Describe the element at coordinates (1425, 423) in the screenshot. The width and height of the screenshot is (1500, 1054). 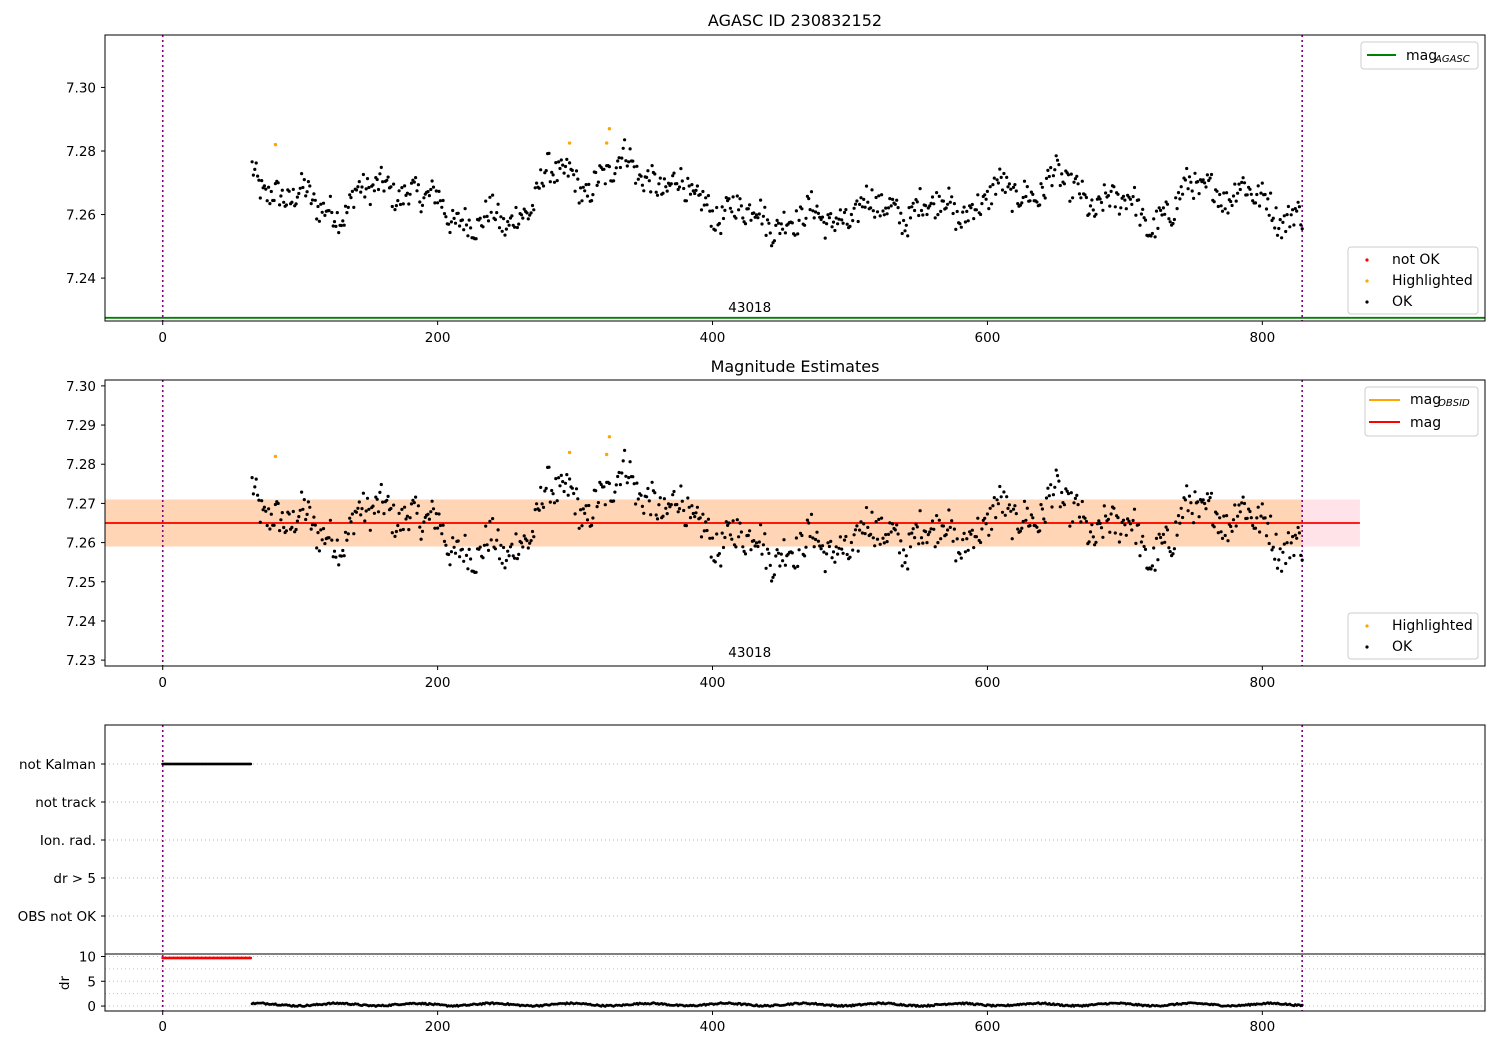
I see `legend-mag-label: mag` at that location.